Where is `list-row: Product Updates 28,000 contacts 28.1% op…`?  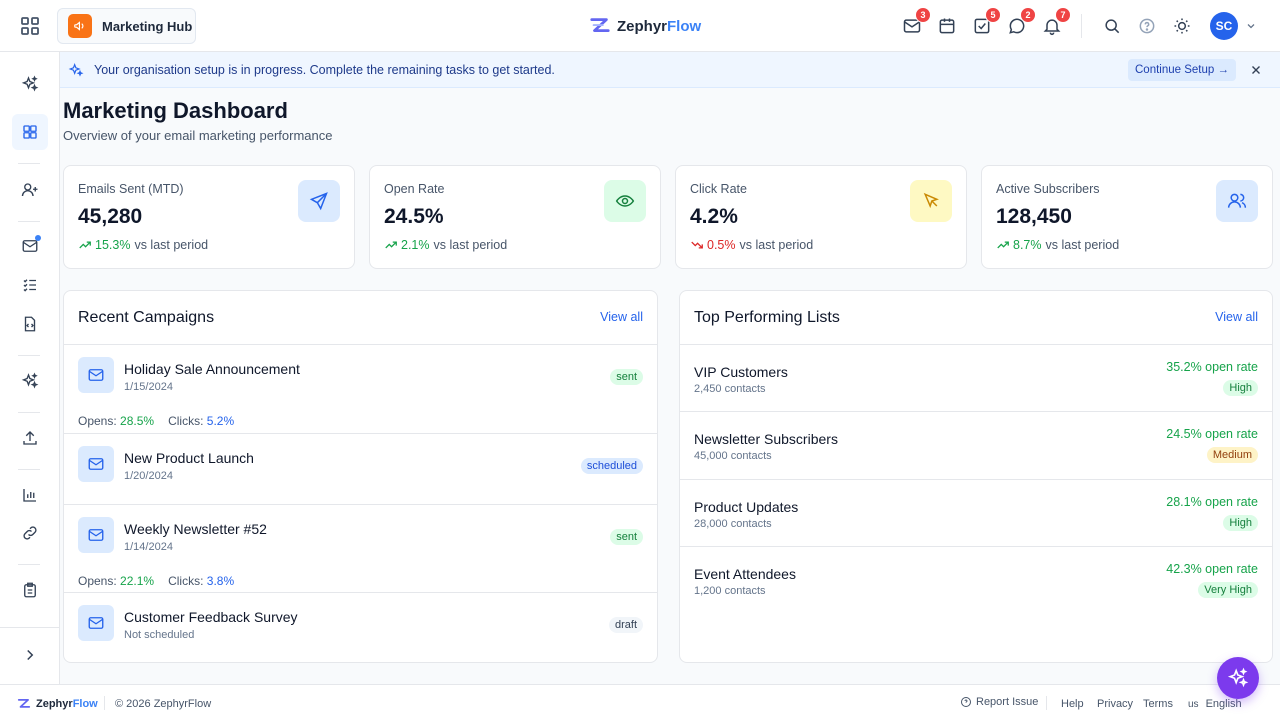 list-row: Product Updates 28,000 contacts 28.1% op… is located at coordinates (976, 513).